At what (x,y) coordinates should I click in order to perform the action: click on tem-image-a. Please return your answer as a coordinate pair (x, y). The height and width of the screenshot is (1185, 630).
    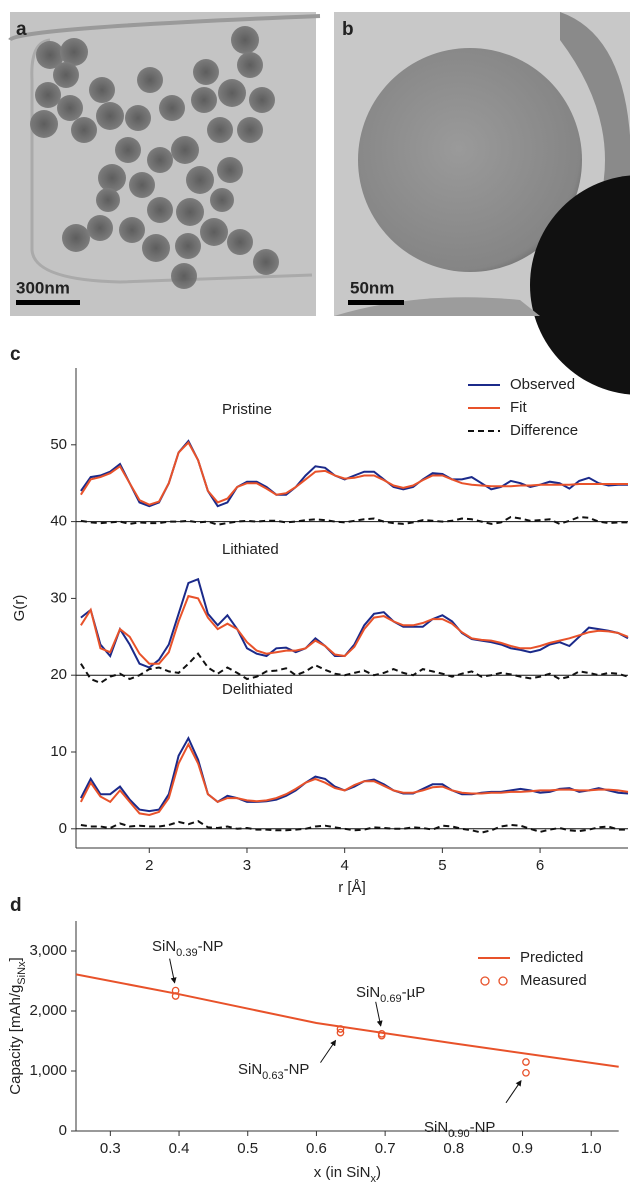
    Looking at the image, I should click on (164, 164).